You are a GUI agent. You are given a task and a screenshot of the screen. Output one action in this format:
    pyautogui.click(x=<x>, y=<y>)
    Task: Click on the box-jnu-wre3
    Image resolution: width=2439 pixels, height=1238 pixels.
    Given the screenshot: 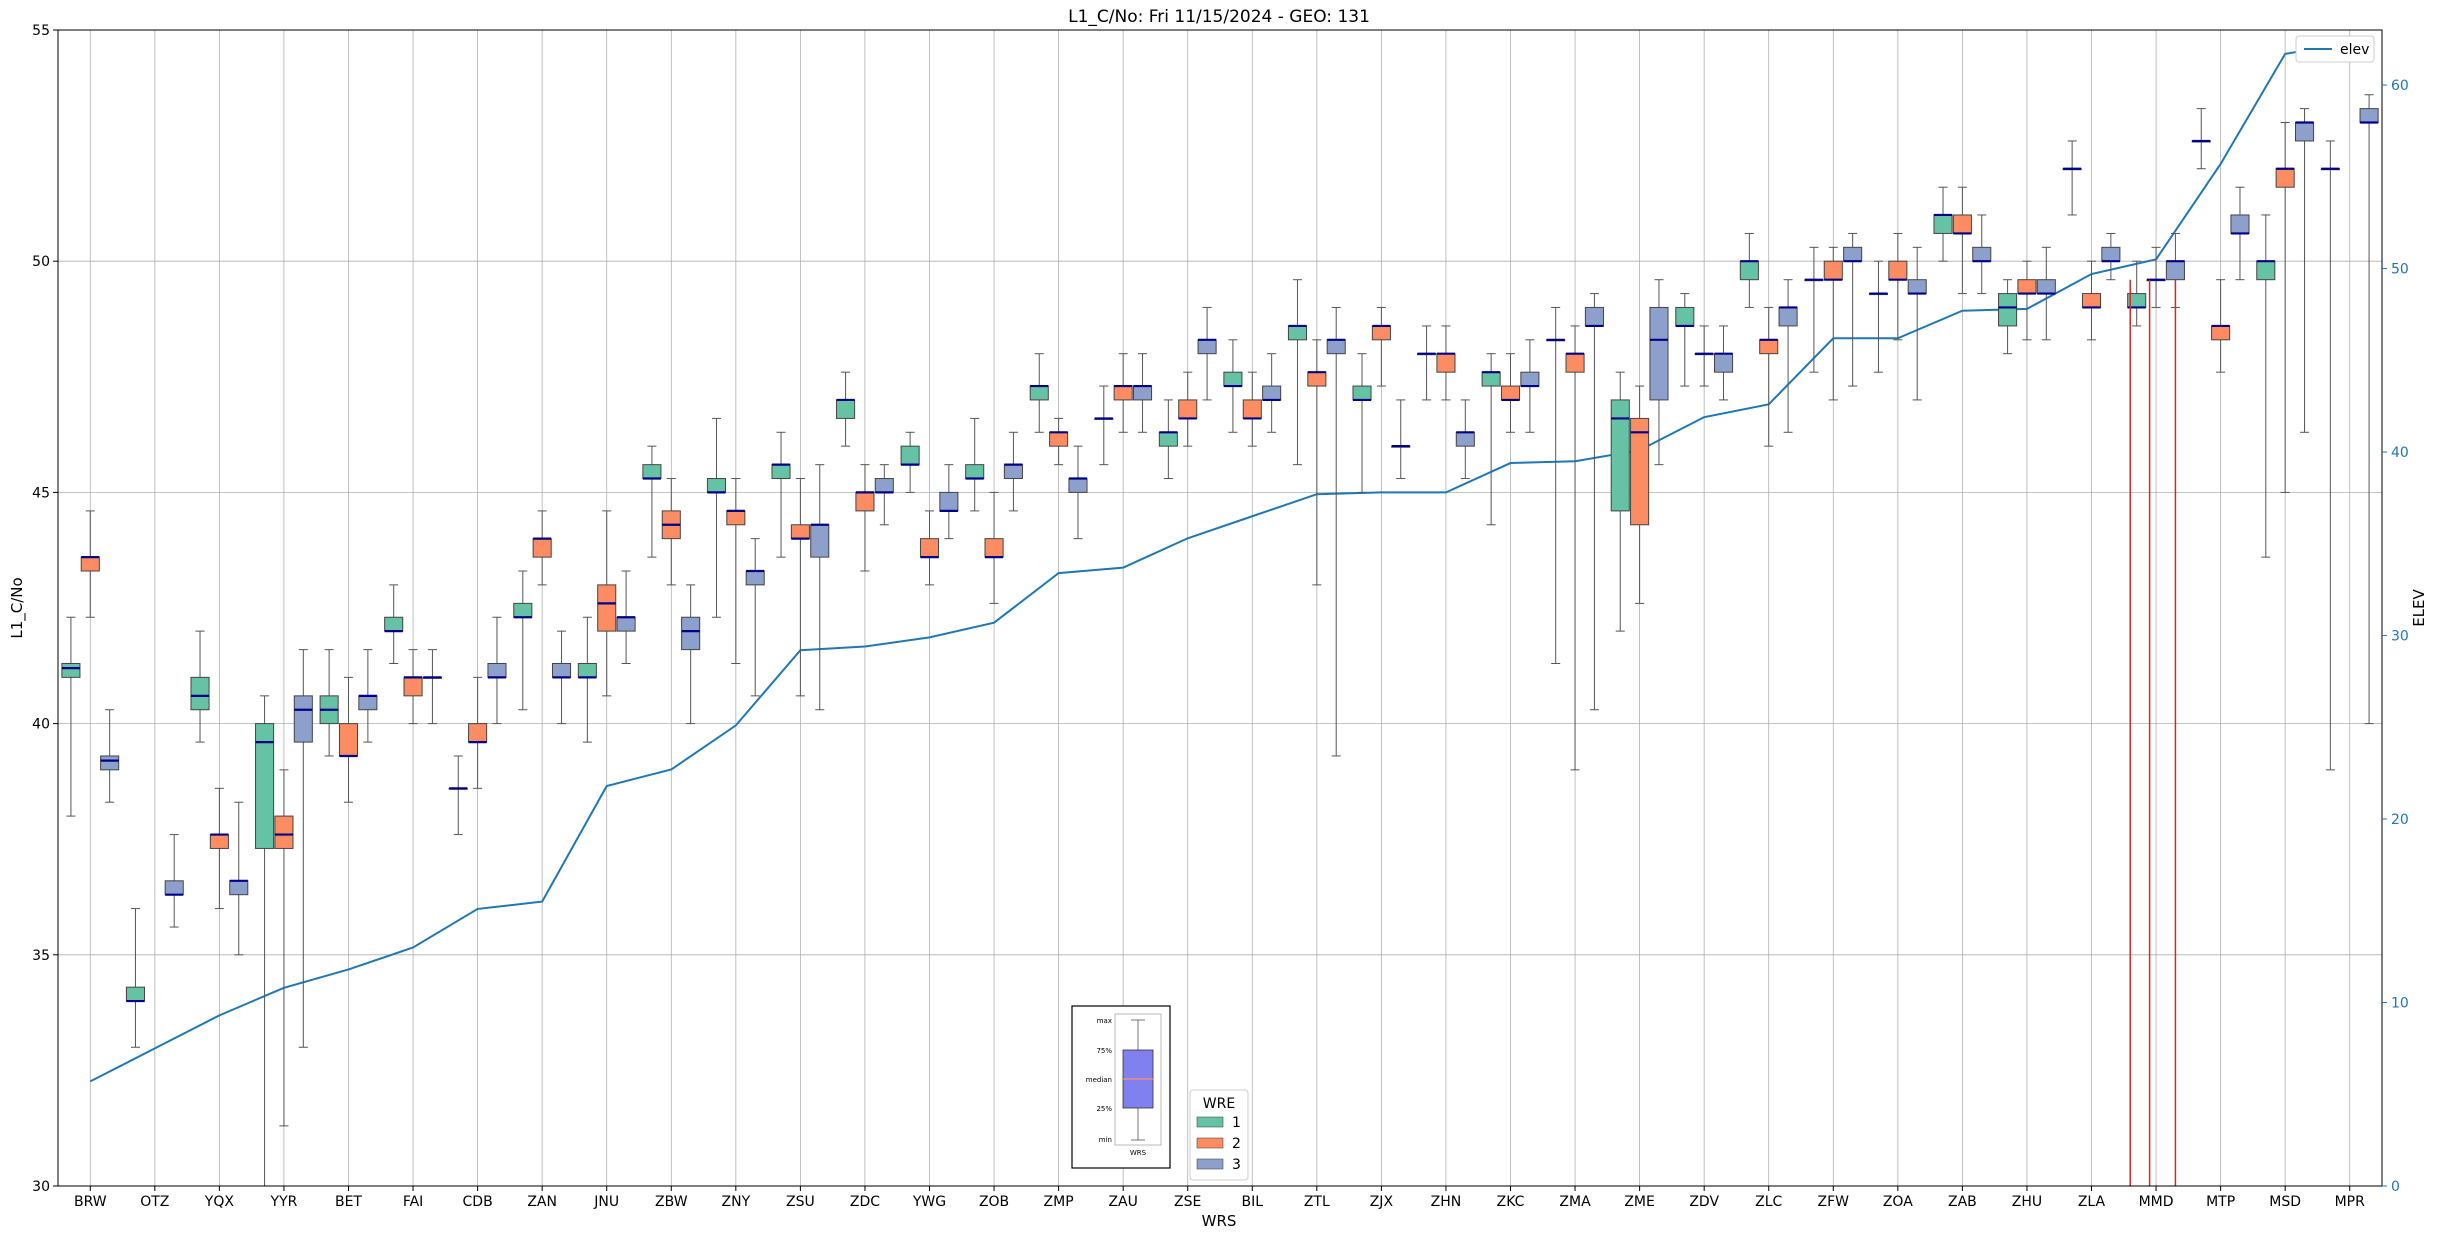 What is the action you would take?
    pyautogui.click(x=626, y=617)
    